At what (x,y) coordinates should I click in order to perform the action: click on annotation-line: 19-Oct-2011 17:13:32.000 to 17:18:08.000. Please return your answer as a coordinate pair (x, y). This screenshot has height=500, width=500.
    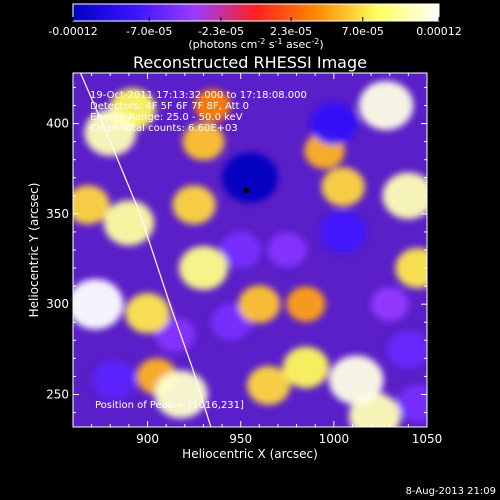
    Looking at the image, I should click on (198, 95).